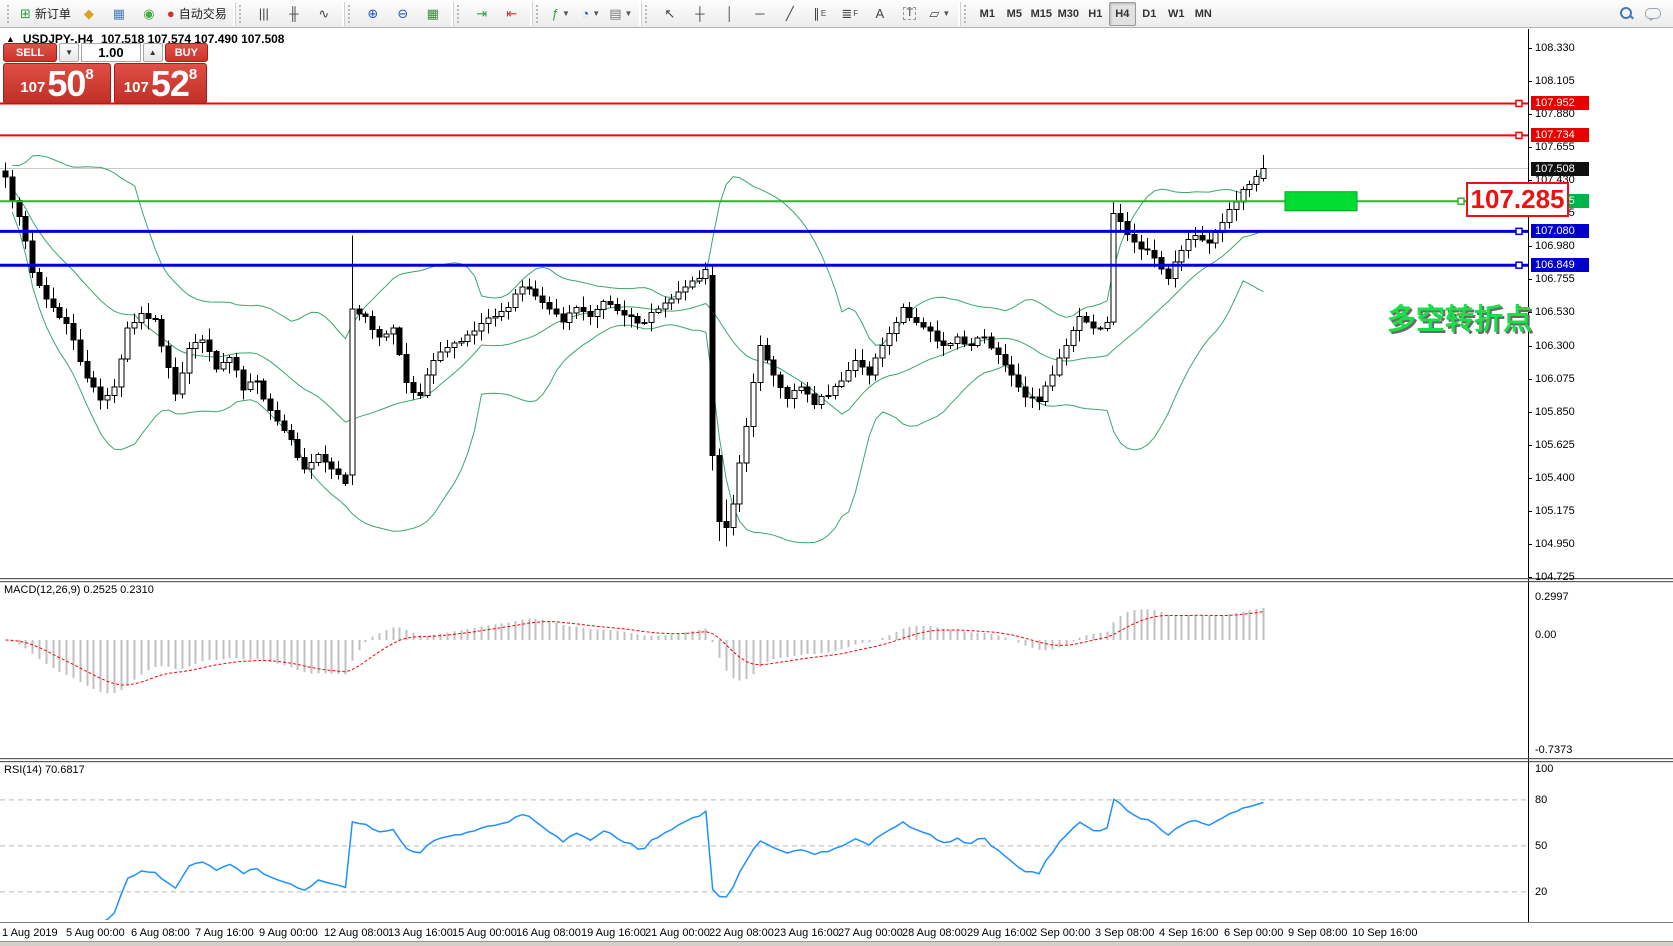 Image resolution: width=1673 pixels, height=946 pixels. I want to click on timeframe-m5-button: M5, so click(1014, 13).